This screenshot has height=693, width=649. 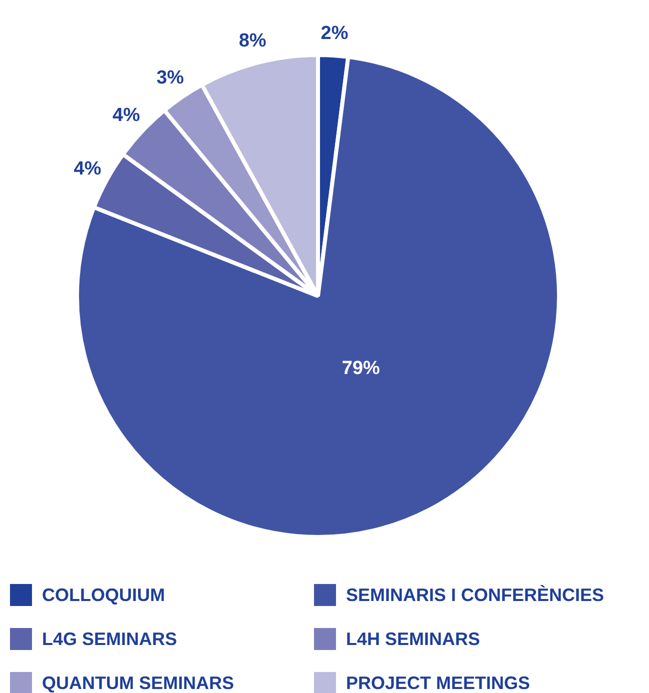 What do you see at coordinates (334, 33) in the screenshot?
I see `data-label: 2%` at bounding box center [334, 33].